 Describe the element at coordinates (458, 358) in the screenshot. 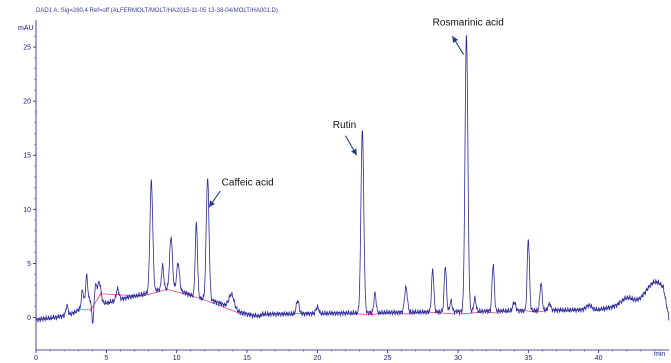

I see `x-tick-label: 30` at that location.